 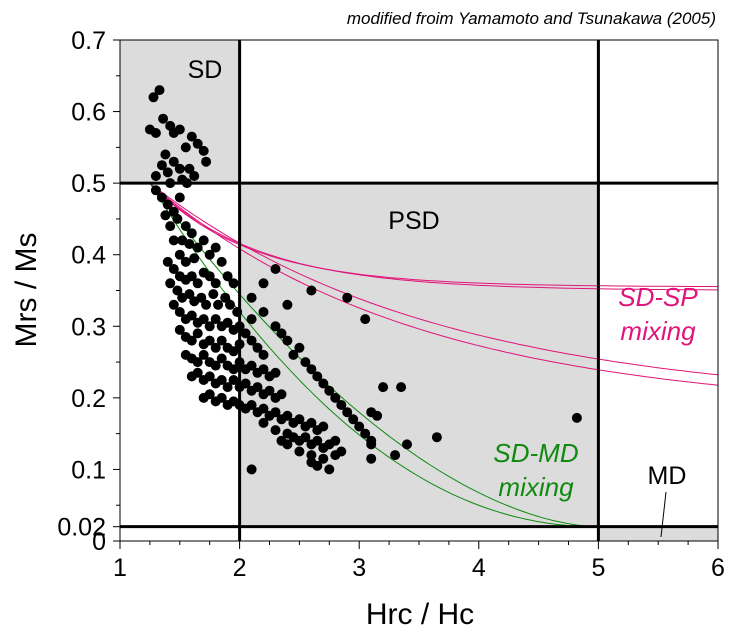 What do you see at coordinates (120, 568) in the screenshot?
I see `x-tick-label: 1` at bounding box center [120, 568].